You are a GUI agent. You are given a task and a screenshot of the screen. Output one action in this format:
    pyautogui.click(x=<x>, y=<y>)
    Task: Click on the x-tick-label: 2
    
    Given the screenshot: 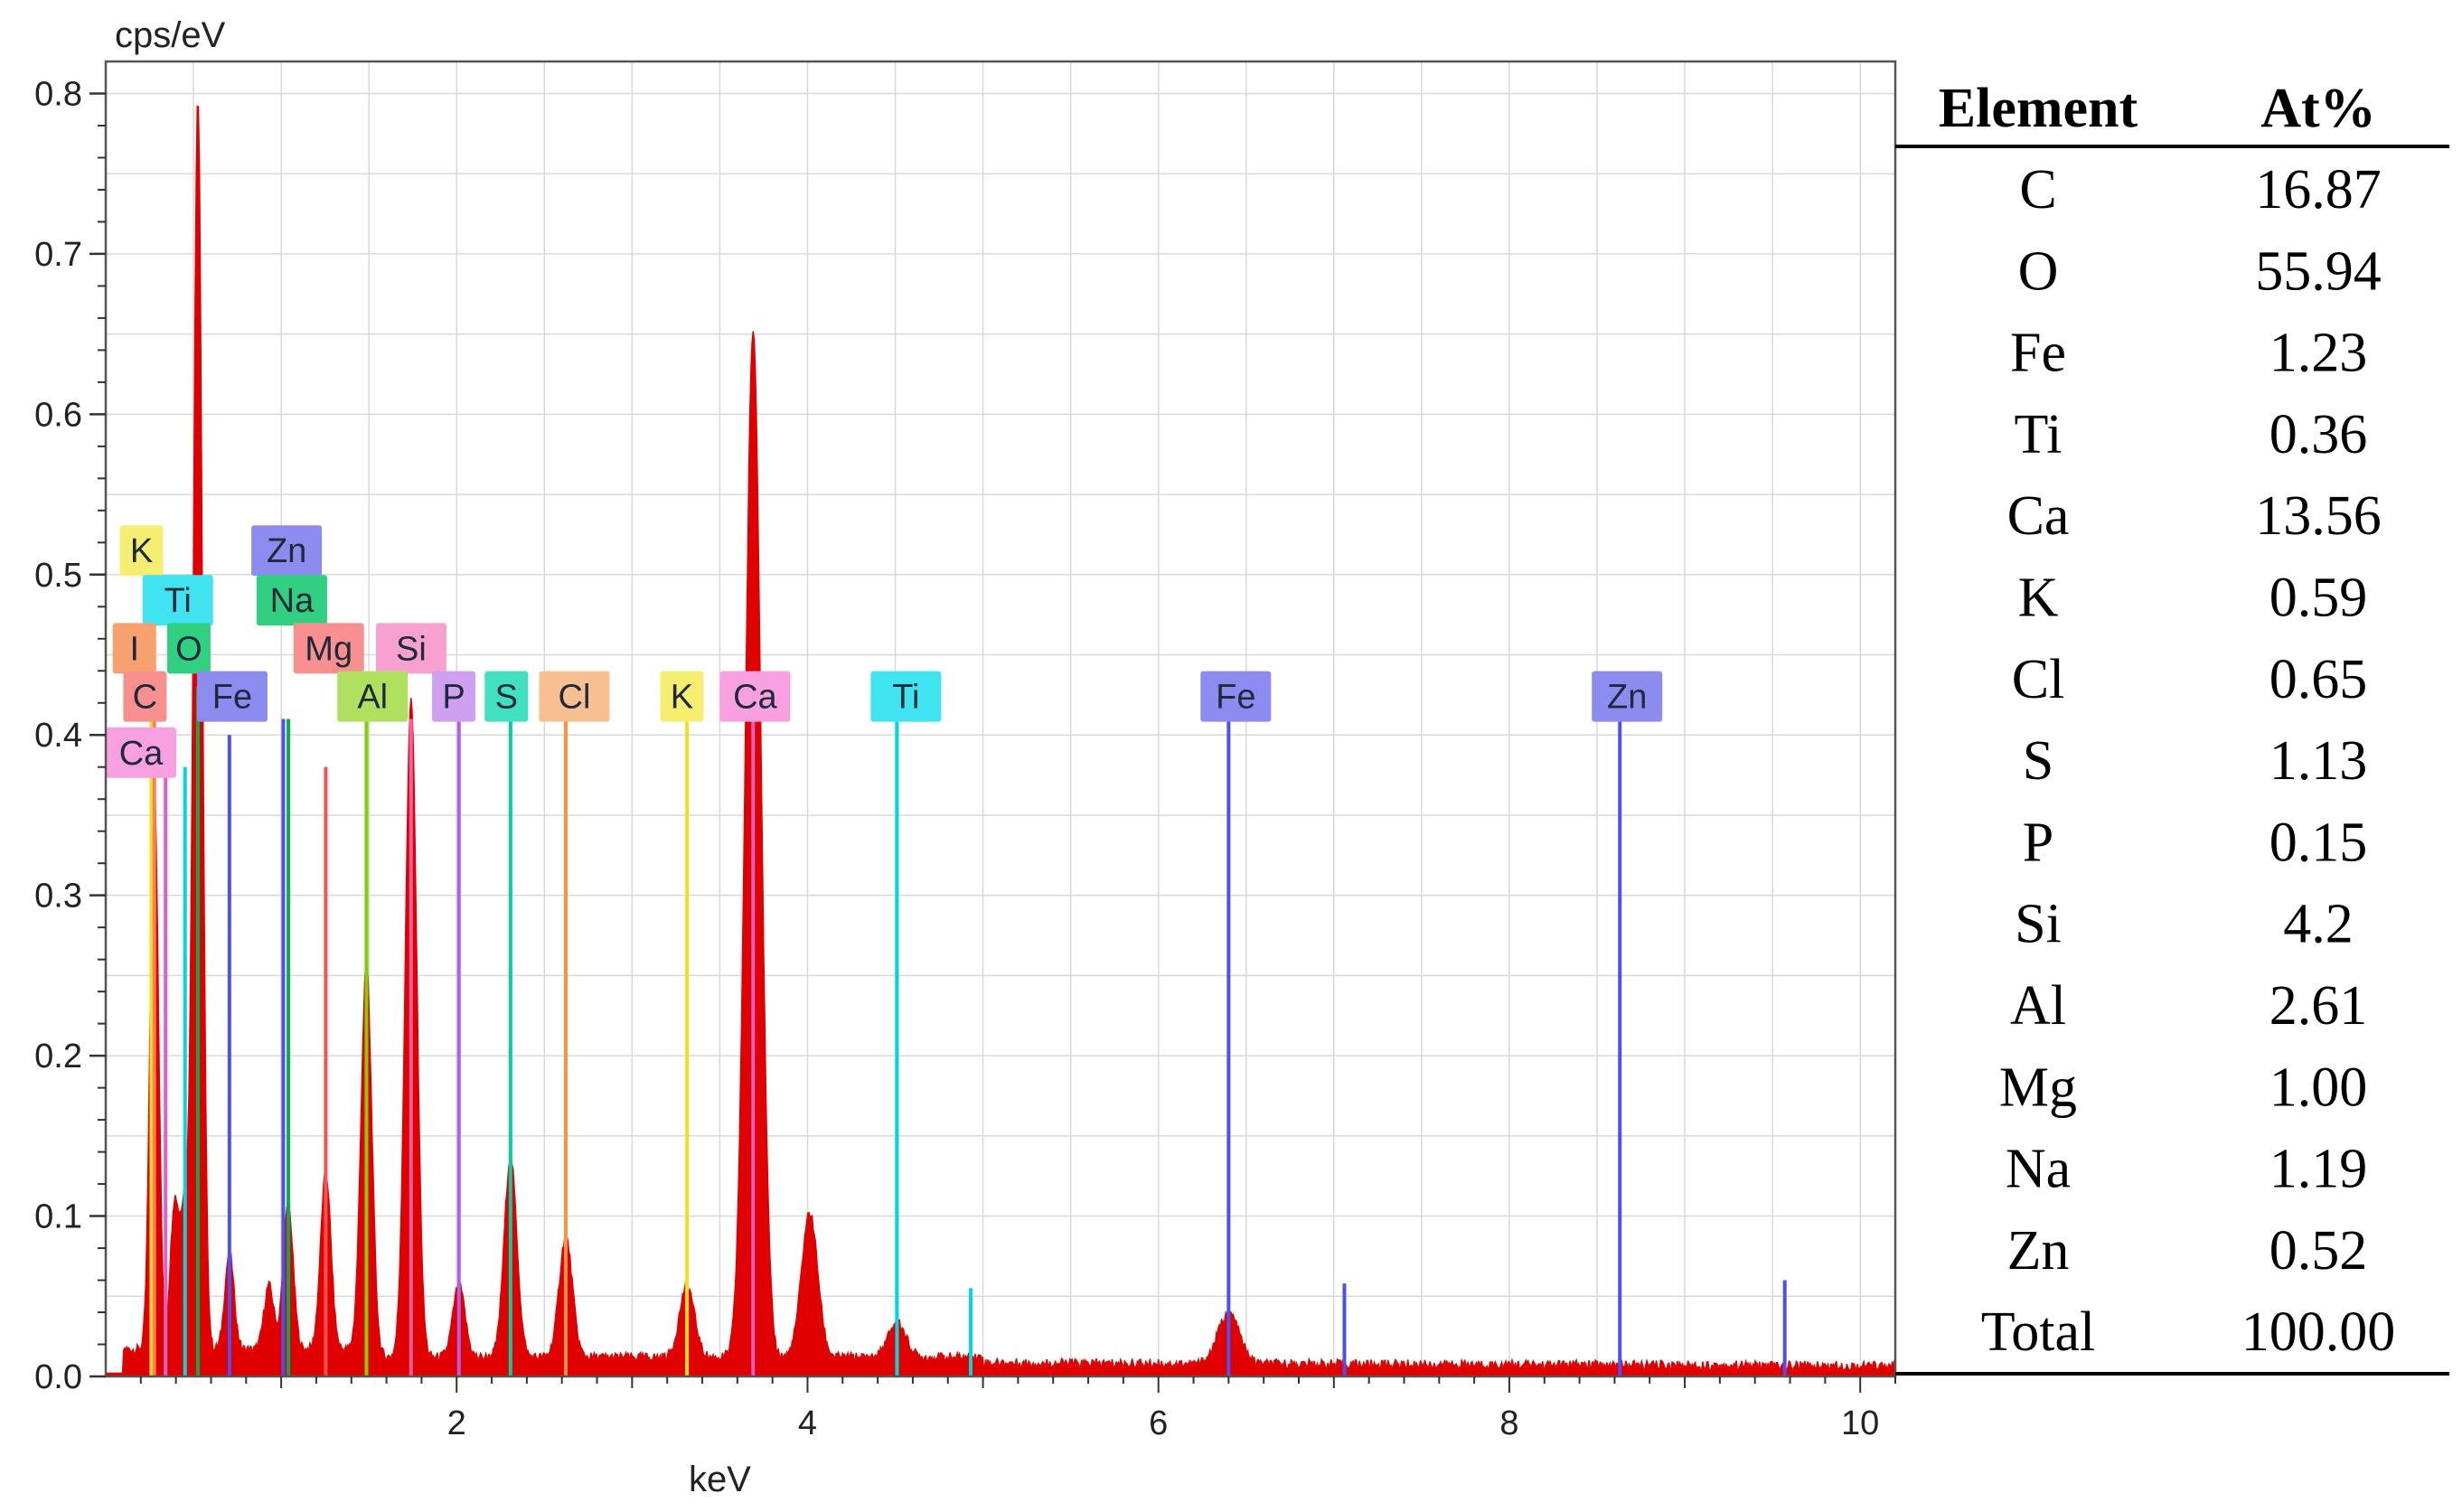 What is the action you would take?
    pyautogui.click(x=457, y=1423)
    